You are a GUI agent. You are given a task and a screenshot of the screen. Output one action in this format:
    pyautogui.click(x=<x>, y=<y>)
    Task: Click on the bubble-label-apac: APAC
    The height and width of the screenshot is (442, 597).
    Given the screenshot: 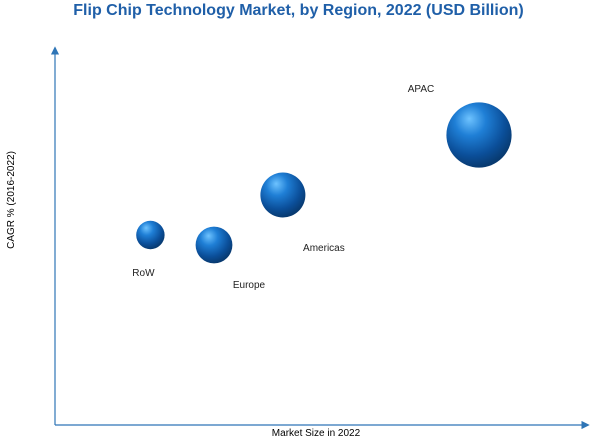 What is the action you would take?
    pyautogui.click(x=421, y=89)
    